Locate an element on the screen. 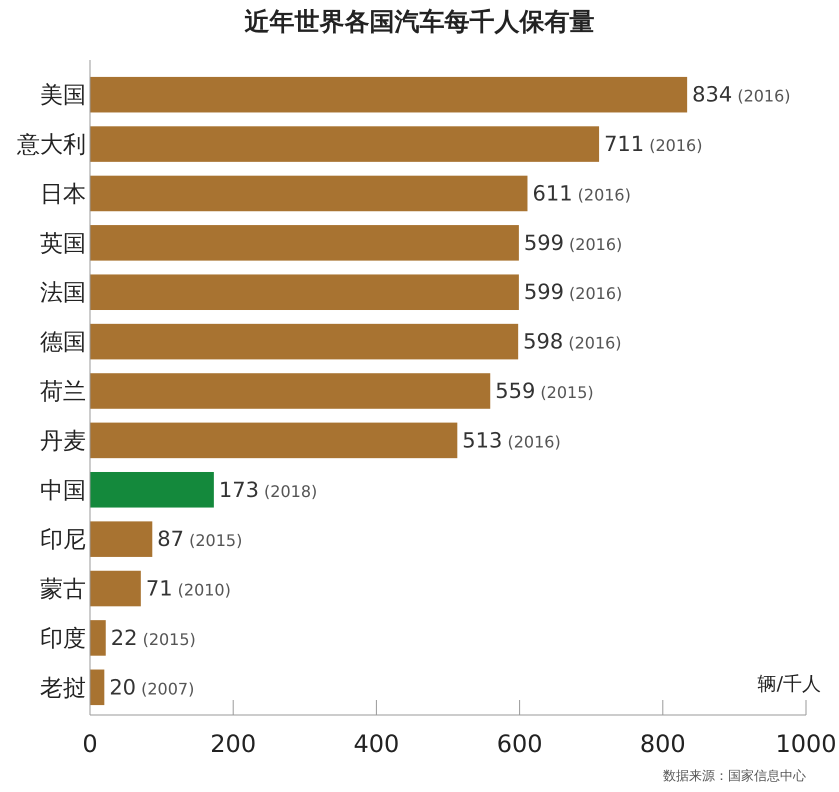 Image resolution: width=839 pixels, height=792 pixels. x-tick-label: 600 is located at coordinates (519, 744).